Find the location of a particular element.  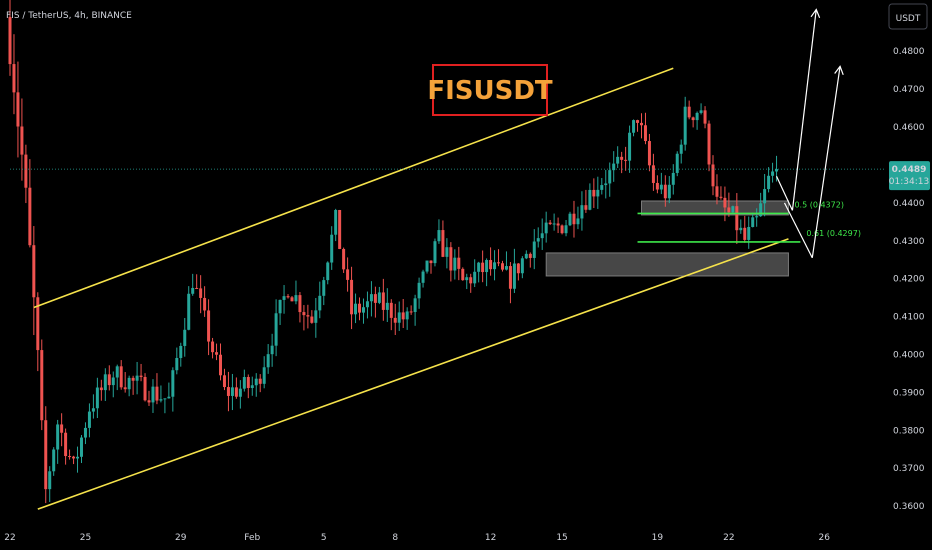

price-tick-label: 0.3700 is located at coordinates (909, 469).